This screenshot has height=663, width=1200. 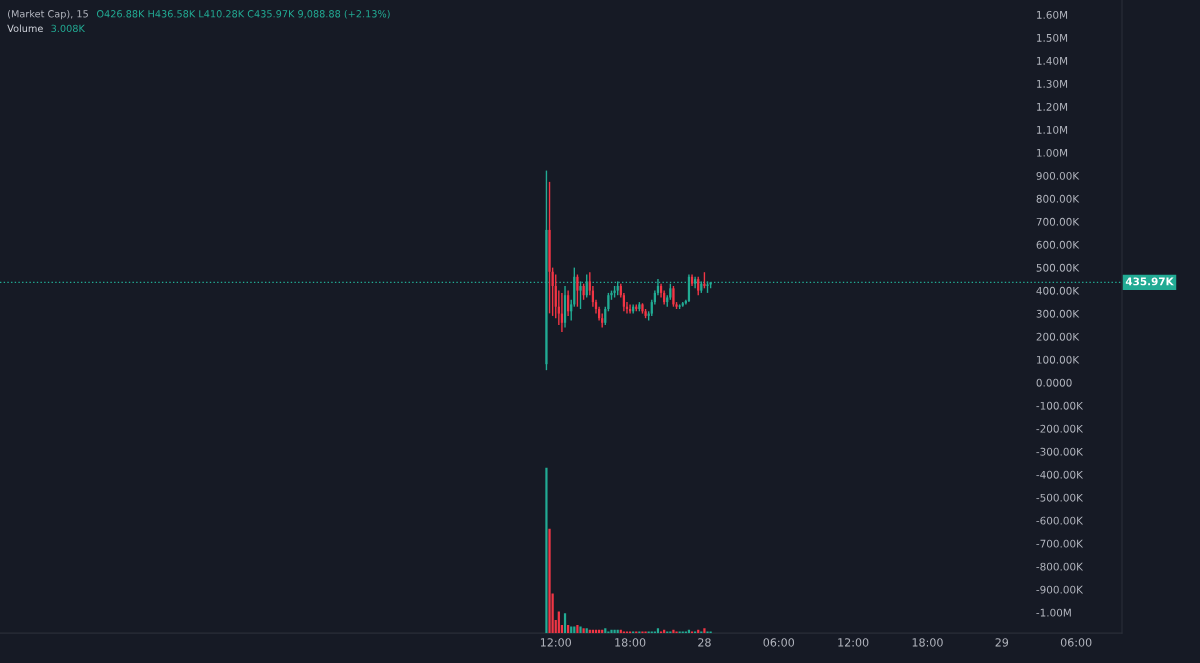 What do you see at coordinates (1058, 290) in the screenshot?
I see `y-tick-label: 400.00K` at bounding box center [1058, 290].